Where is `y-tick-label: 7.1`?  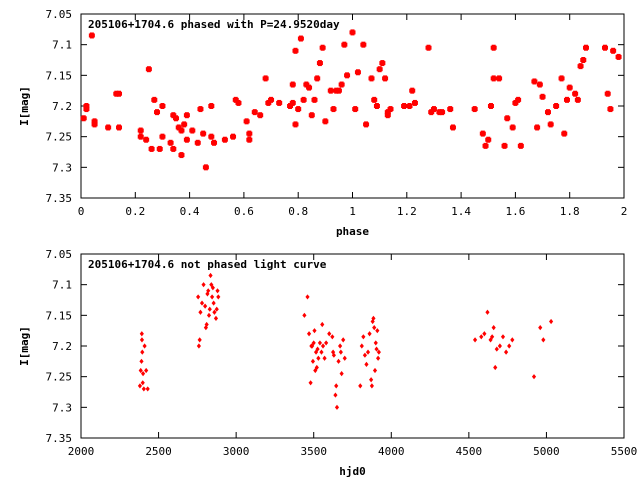 y-tick-label: 7.1 is located at coordinates (62, 285).